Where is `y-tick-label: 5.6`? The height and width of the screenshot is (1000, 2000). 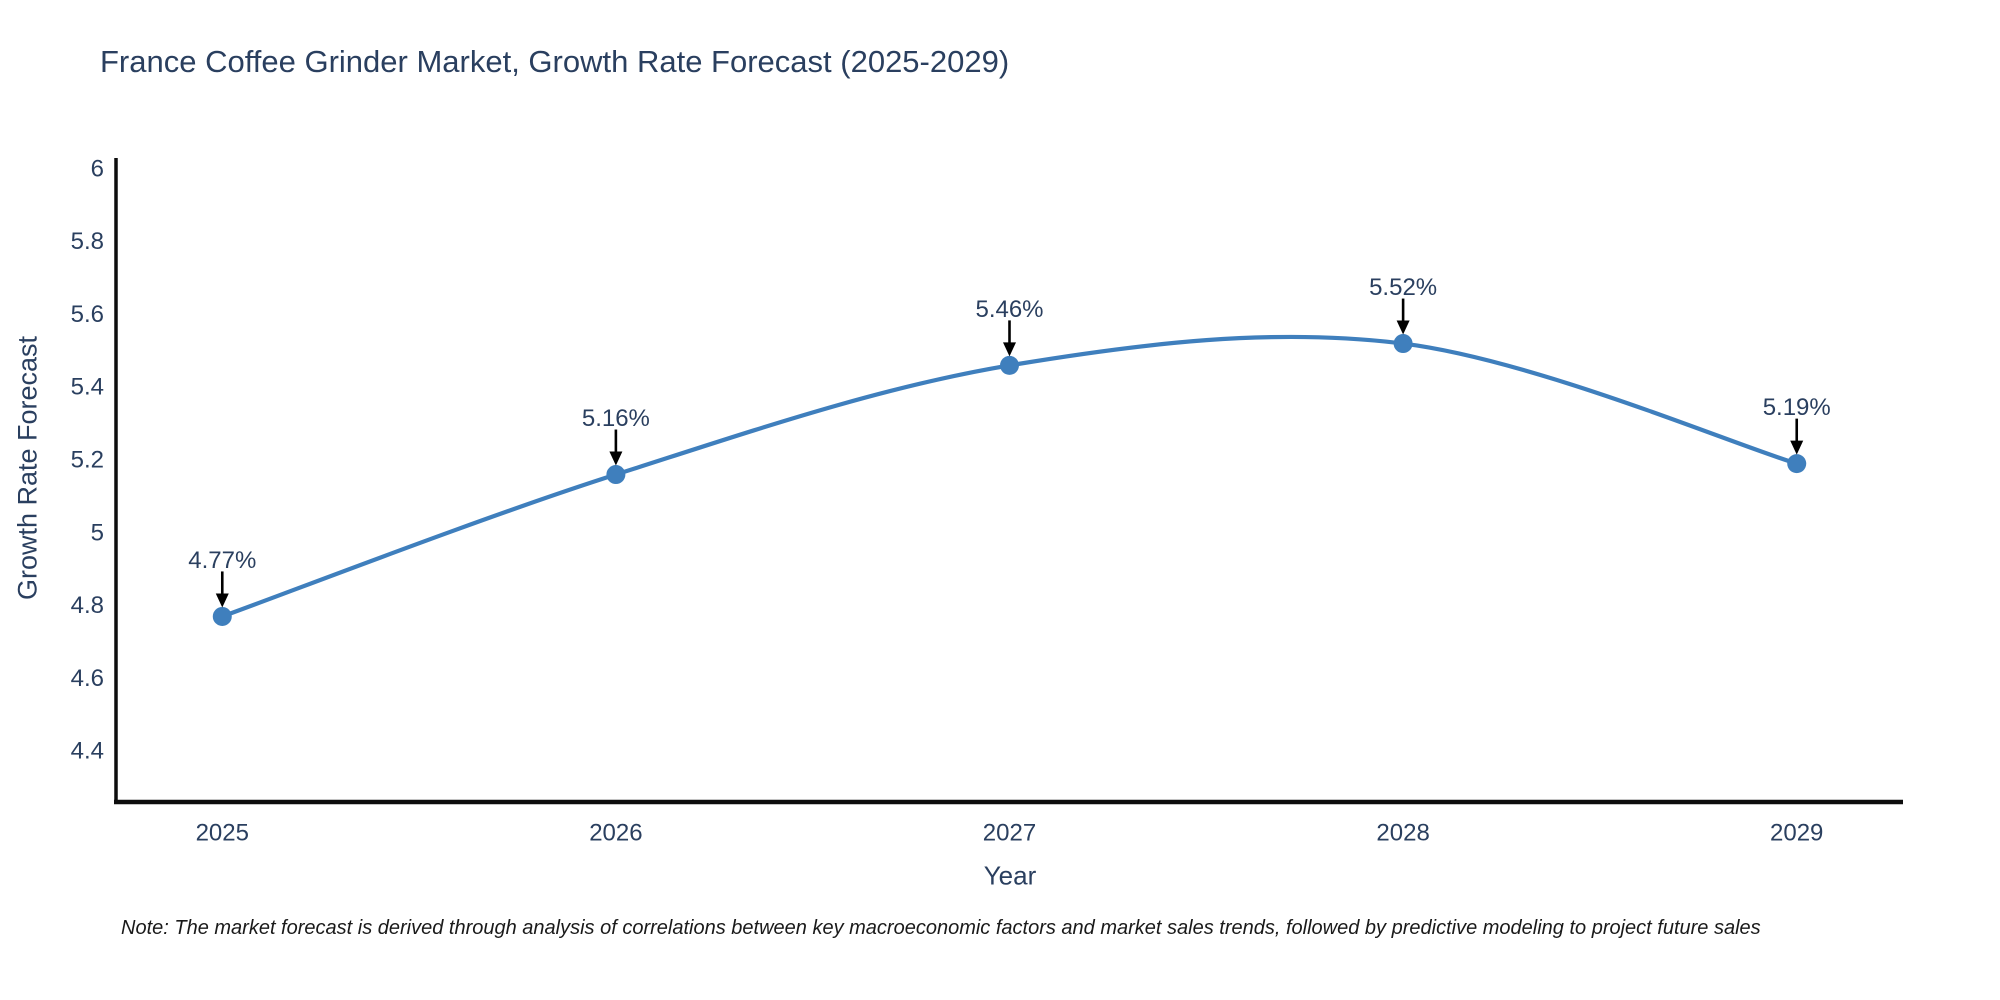
y-tick-label: 5.6 is located at coordinates (87, 314).